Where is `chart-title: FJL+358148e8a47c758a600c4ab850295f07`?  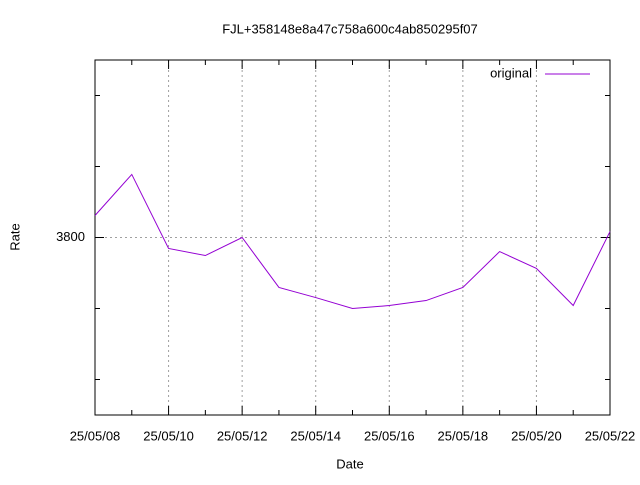
chart-title: FJL+358148e8a47c758a600c4ab850295f07 is located at coordinates (350, 28).